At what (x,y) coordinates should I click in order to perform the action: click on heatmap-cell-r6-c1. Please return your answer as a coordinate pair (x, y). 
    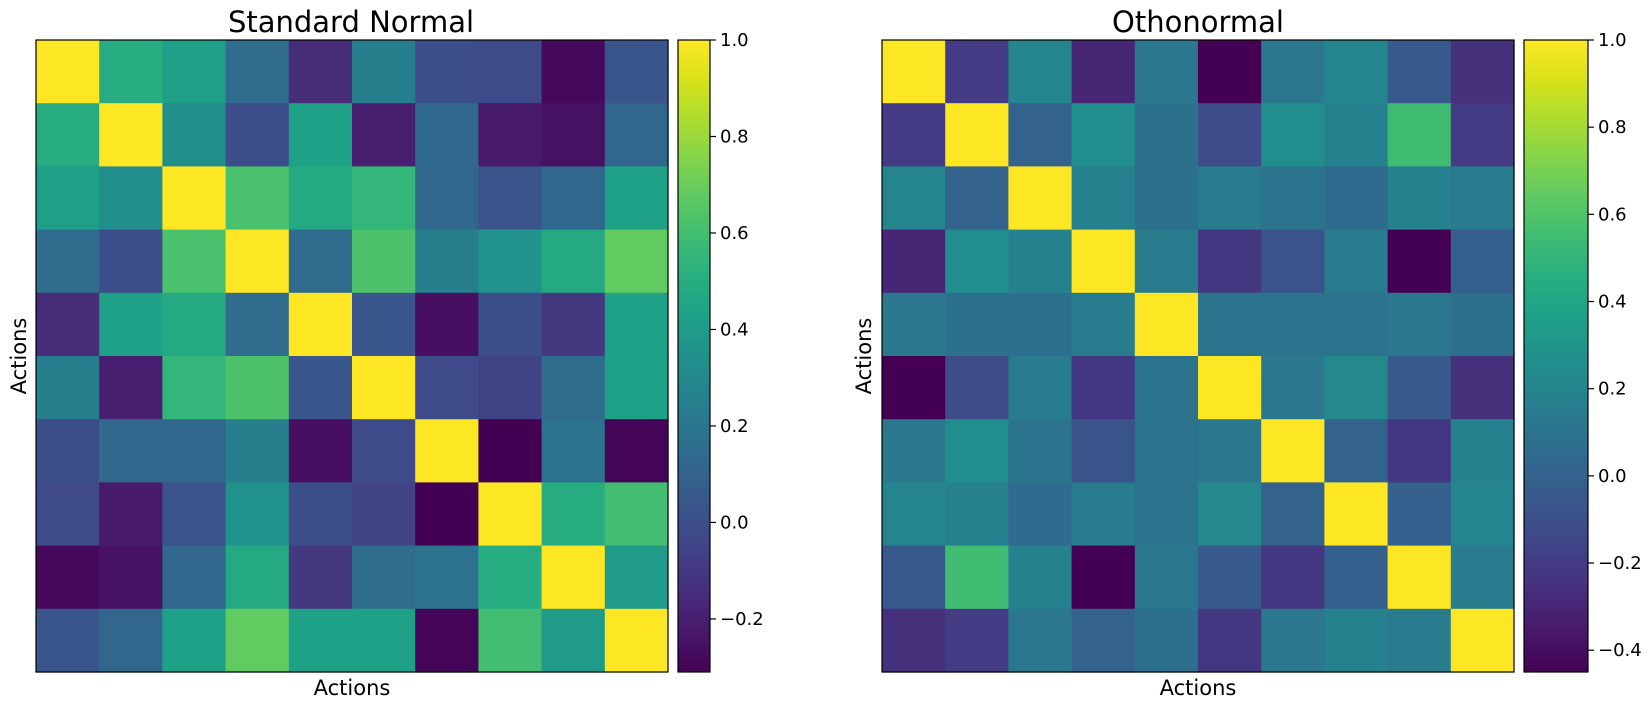
    Looking at the image, I should click on (977, 451).